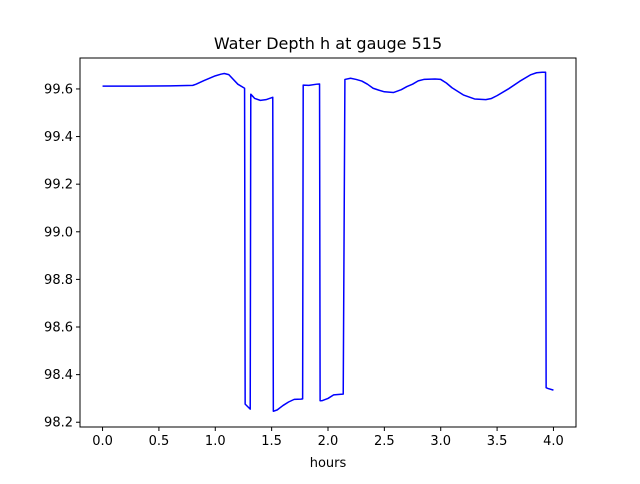 The image size is (640, 484). I want to click on x-tick-label: 3.0, so click(440, 441).